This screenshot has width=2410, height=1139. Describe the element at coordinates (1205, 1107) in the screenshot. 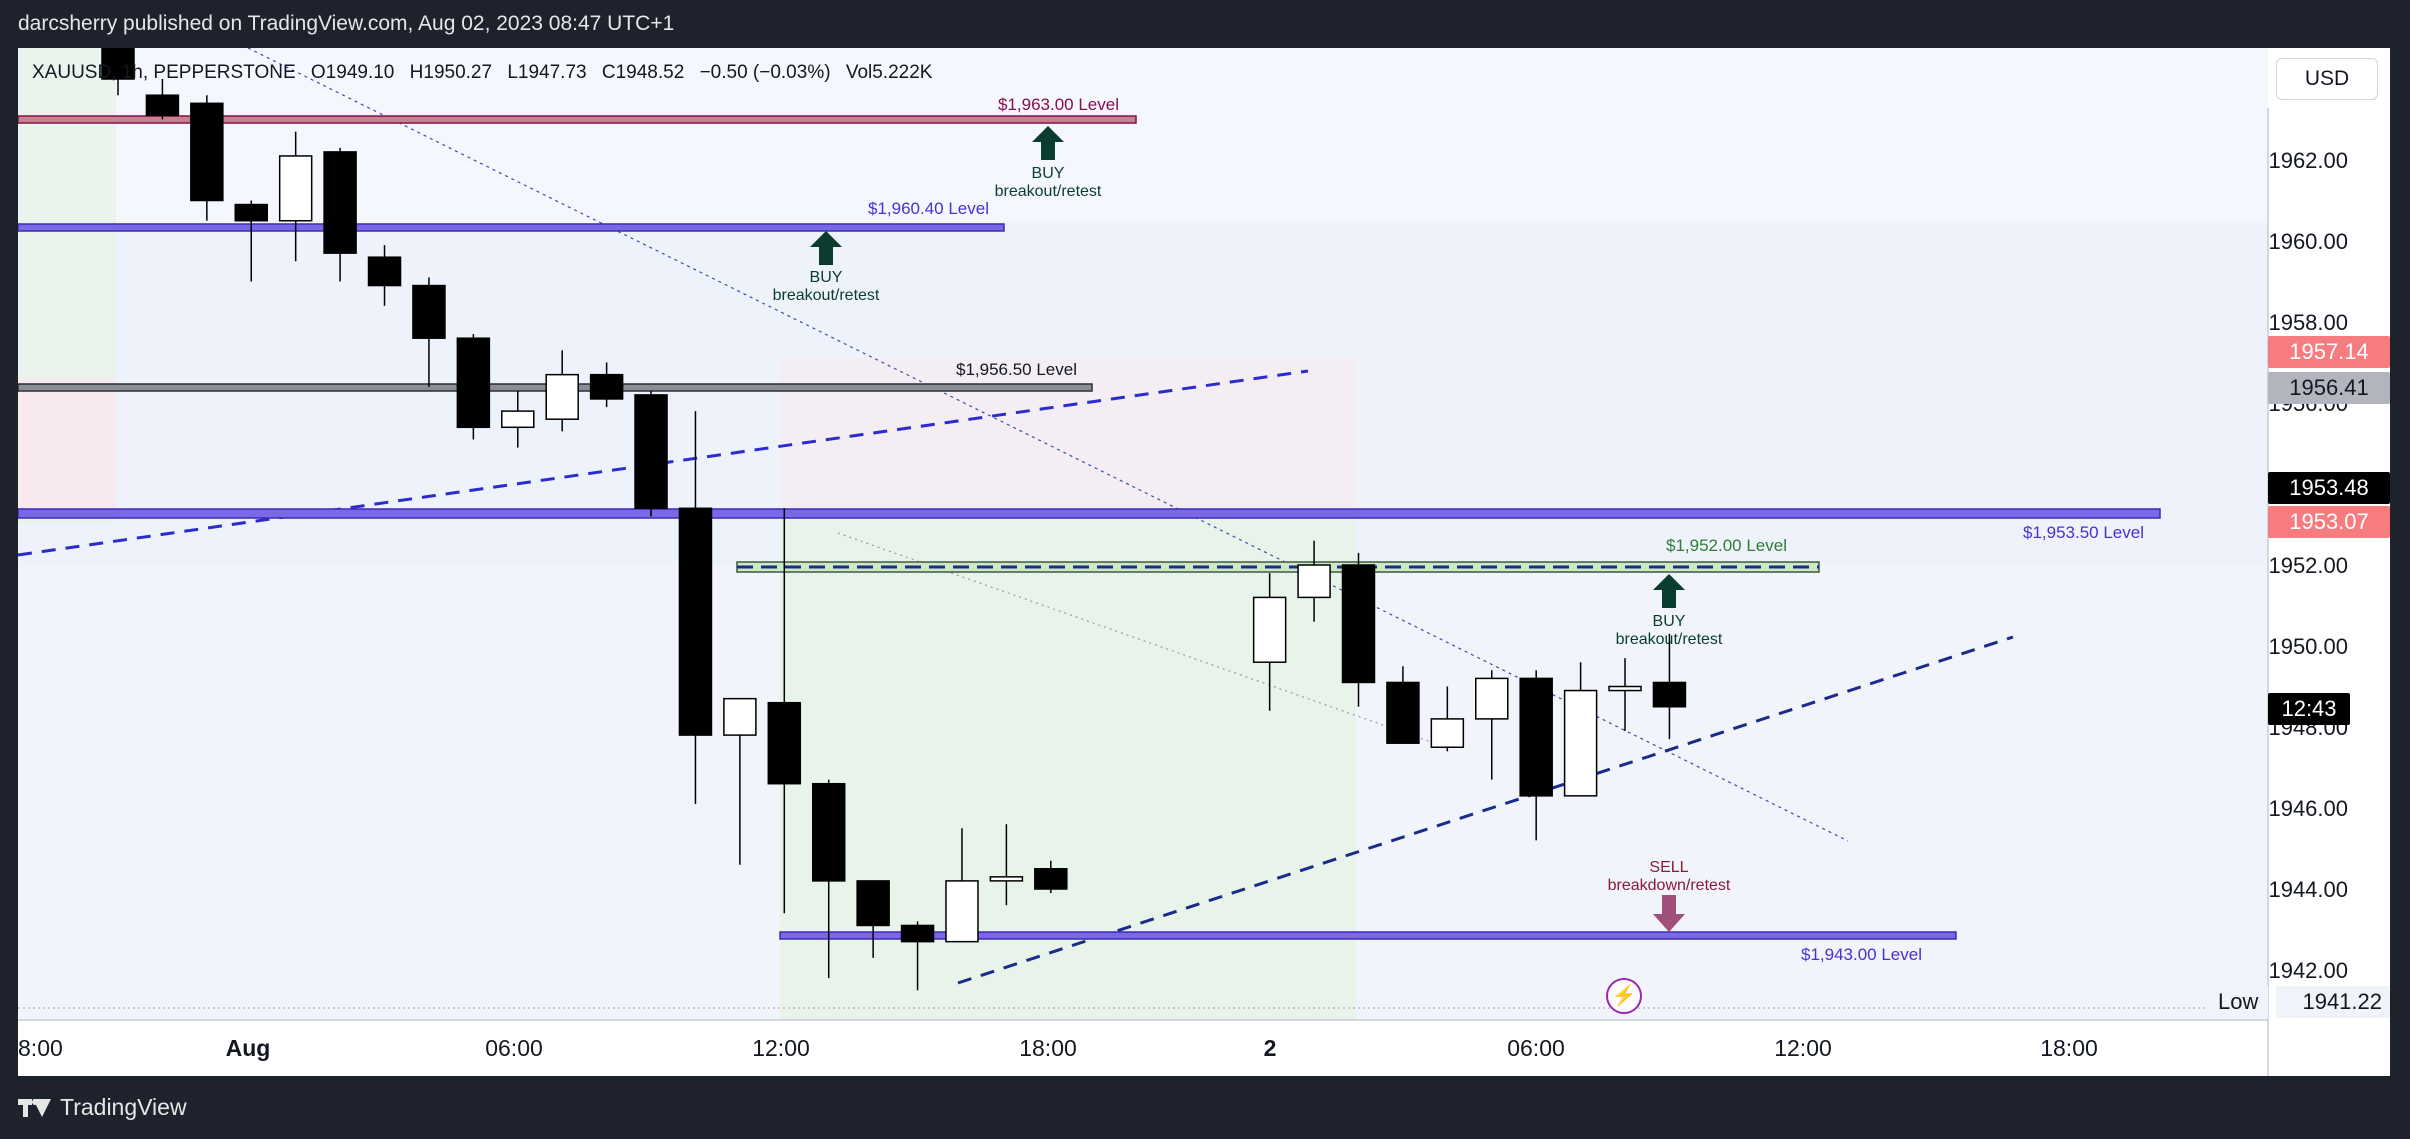

I see `footer-bar` at that location.